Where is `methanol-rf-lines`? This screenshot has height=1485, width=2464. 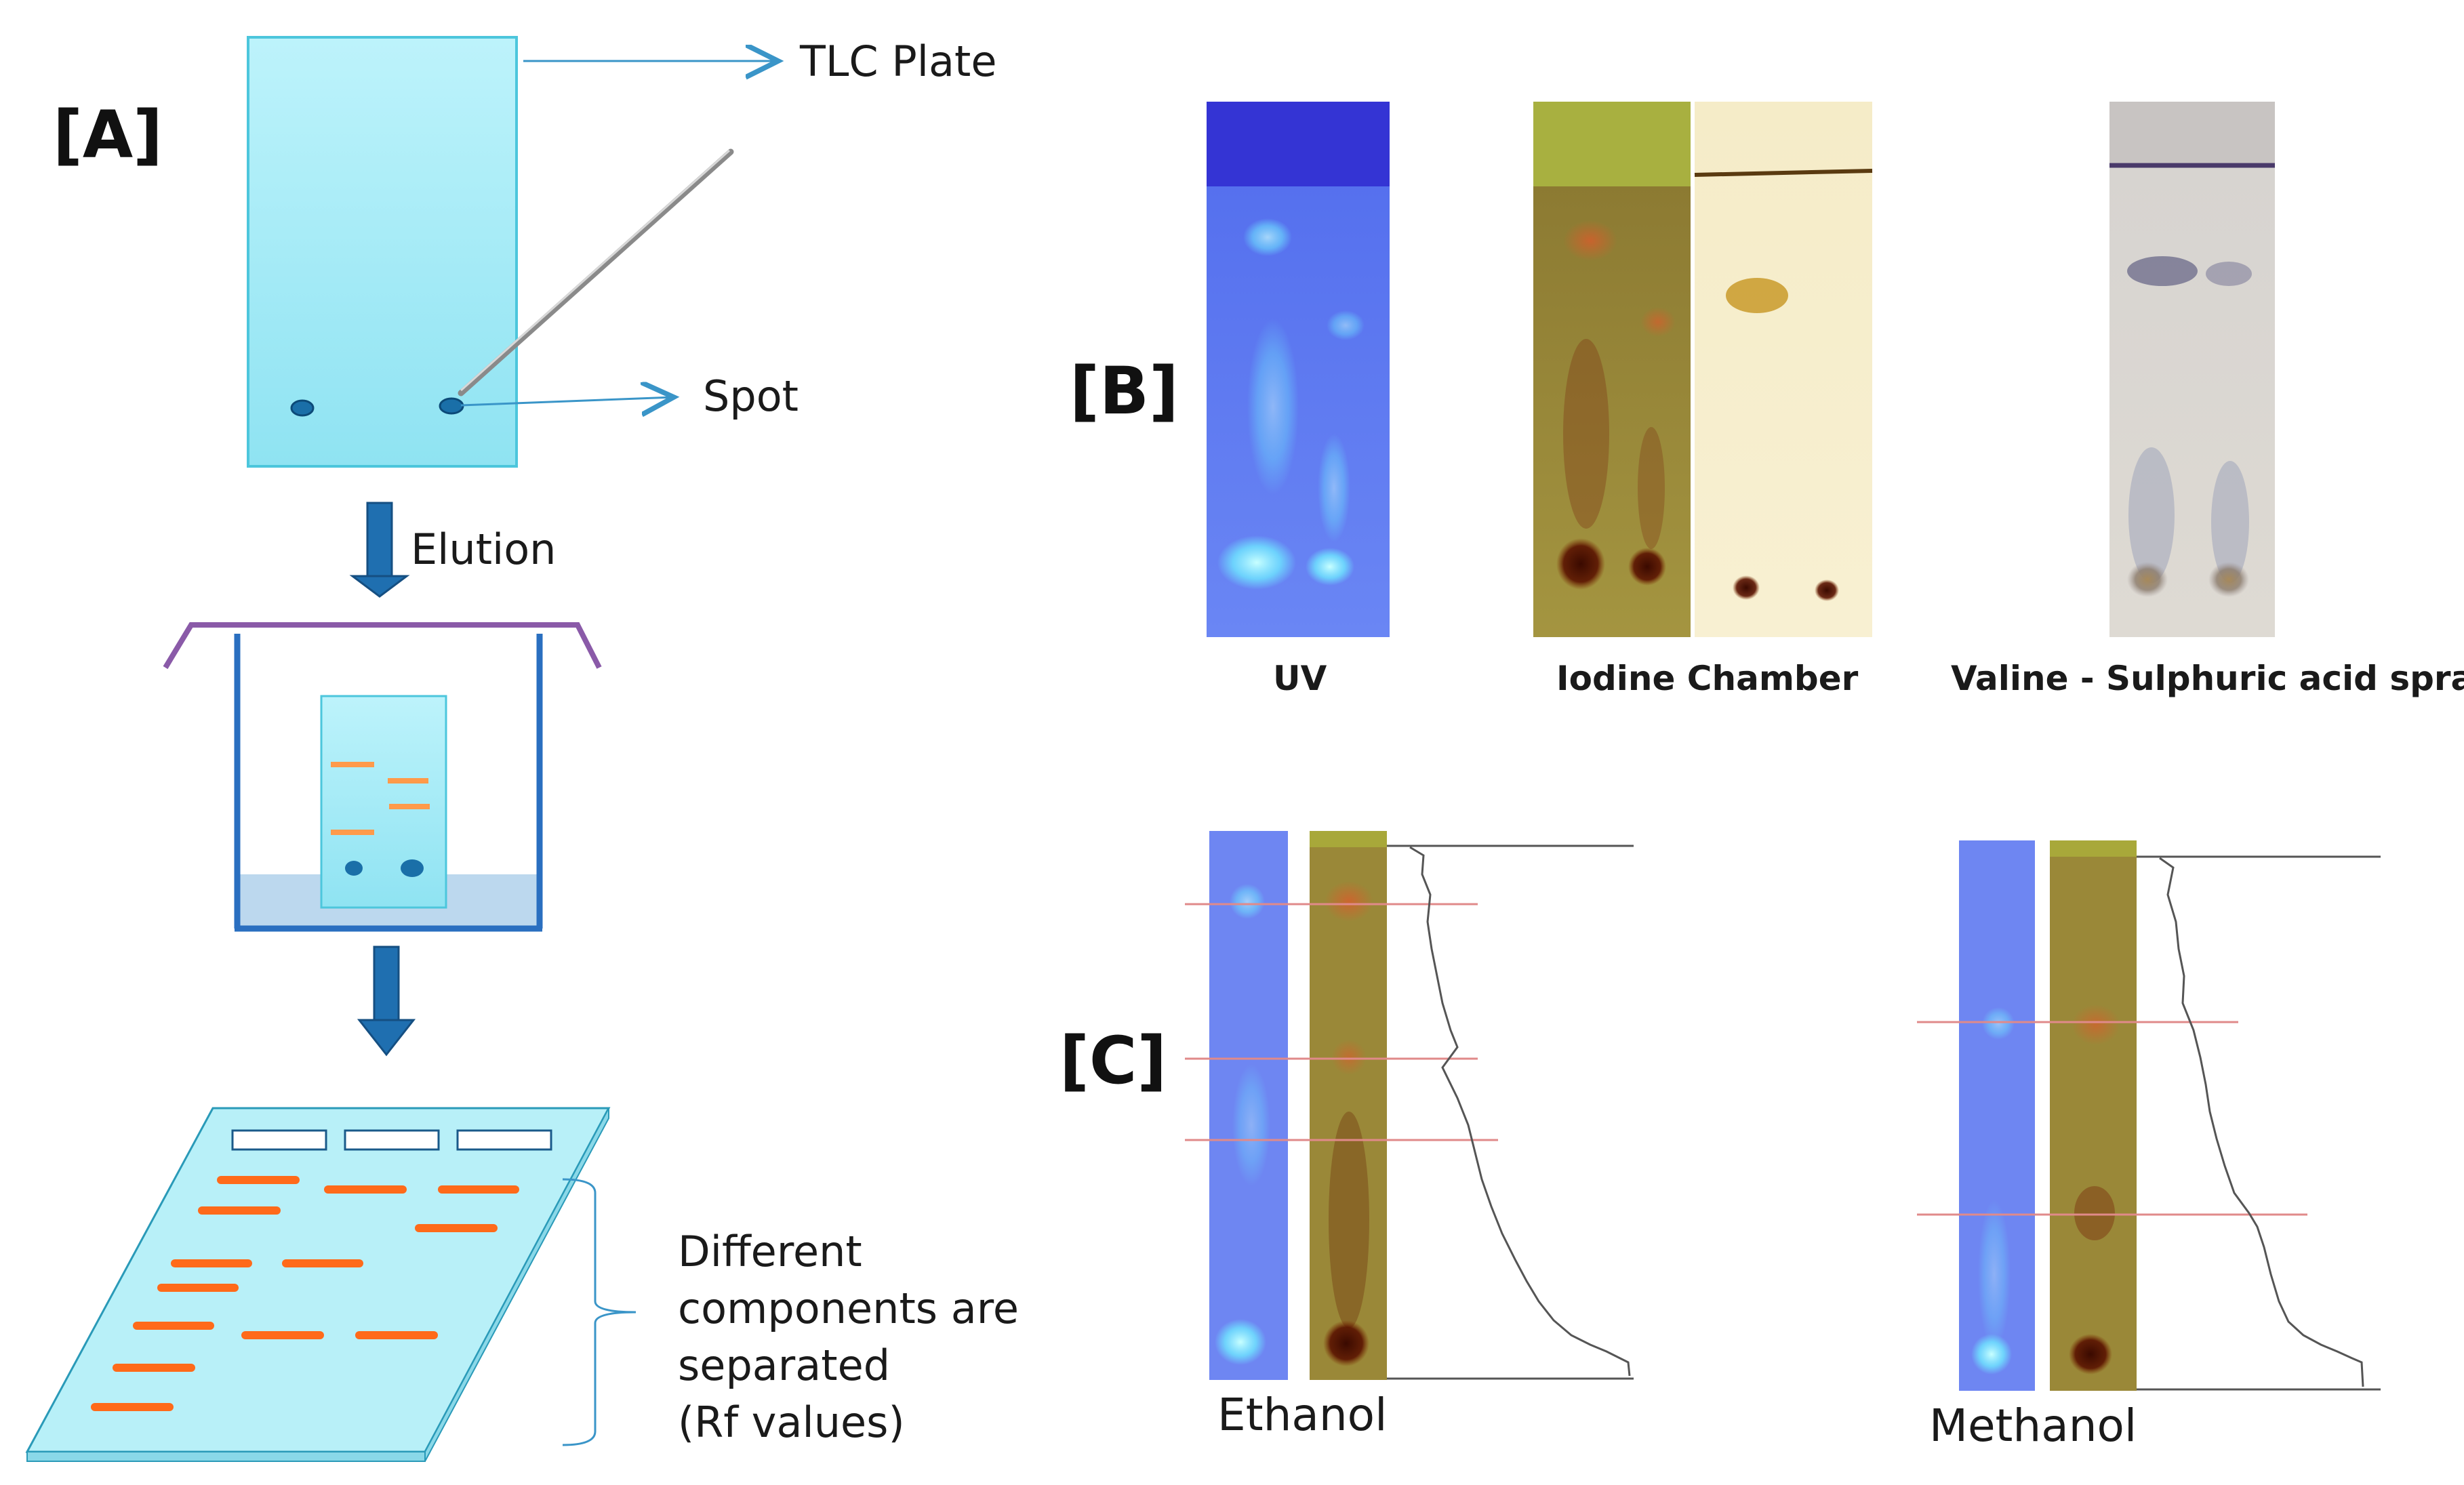 methanol-rf-lines is located at coordinates (2112, 1119).